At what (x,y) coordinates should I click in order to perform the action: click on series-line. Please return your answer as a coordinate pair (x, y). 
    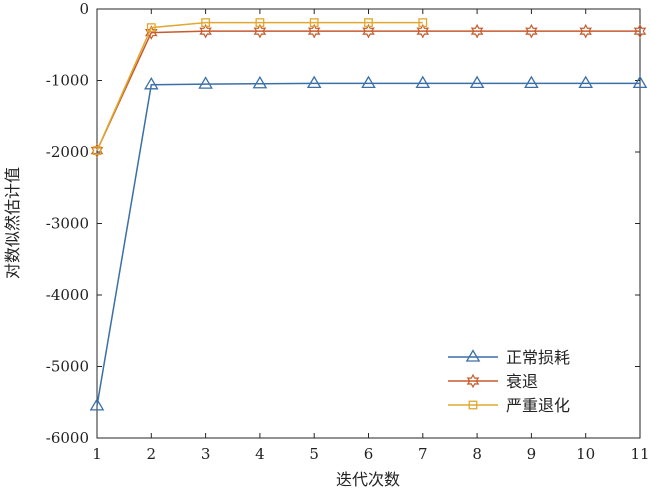
    Looking at the image, I should click on (259, 86).